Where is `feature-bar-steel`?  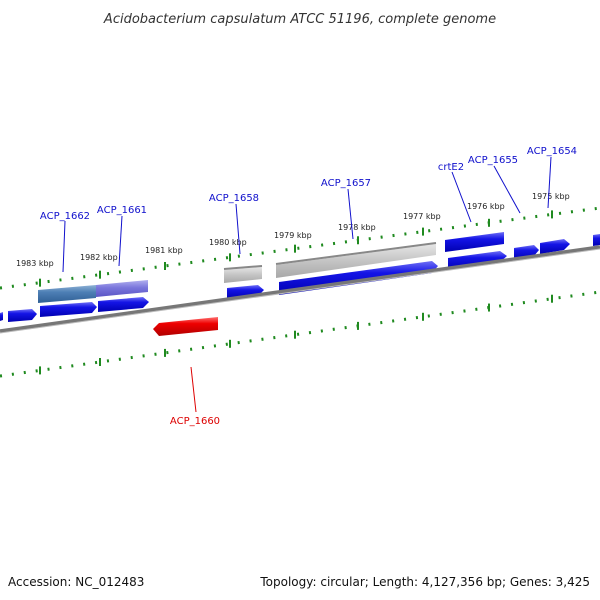 feature-bar-steel is located at coordinates (67, 294).